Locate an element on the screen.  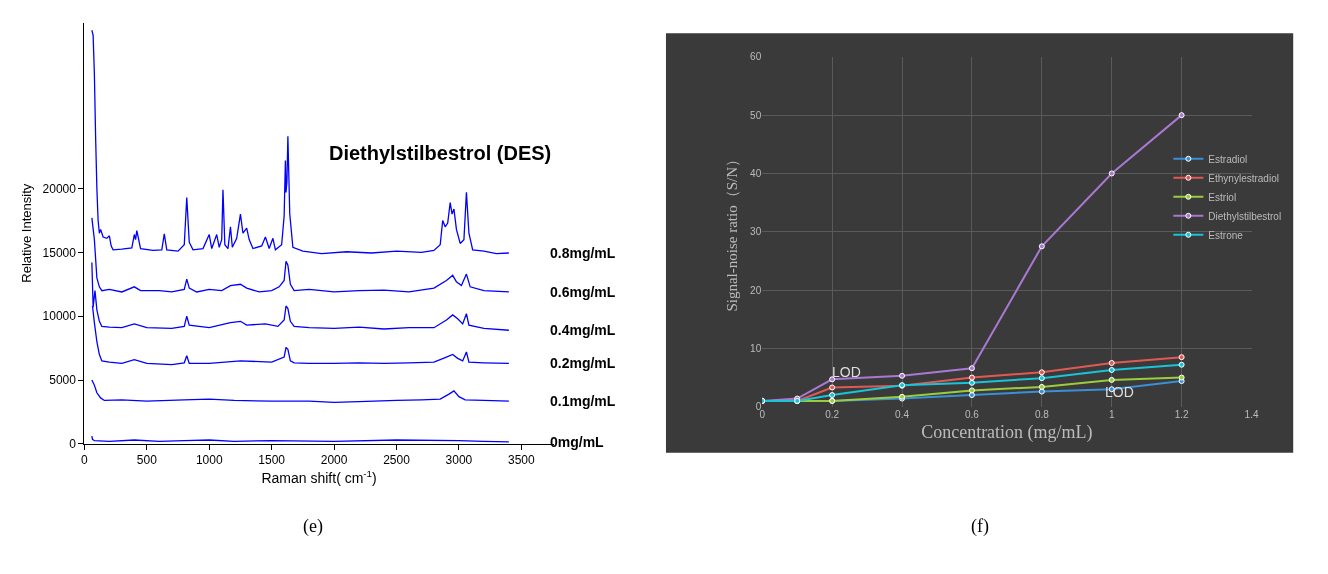
x-tick-label: 0.6 is located at coordinates (972, 414).